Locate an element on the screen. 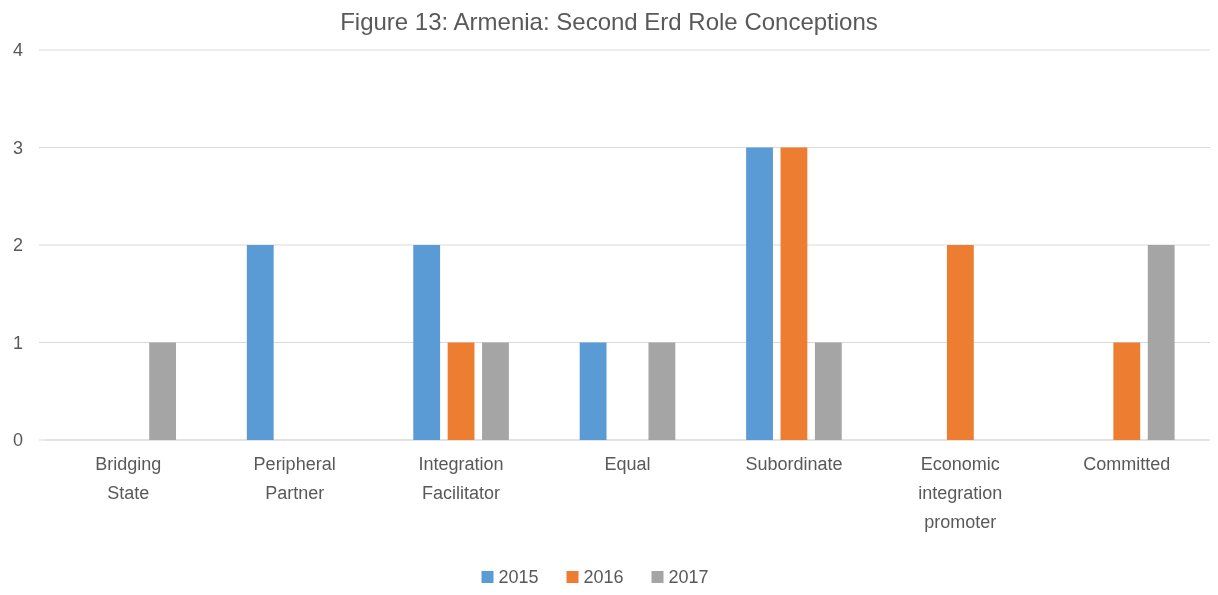 The width and height of the screenshot is (1218, 595). y-tick-label: 4 is located at coordinates (18, 50).